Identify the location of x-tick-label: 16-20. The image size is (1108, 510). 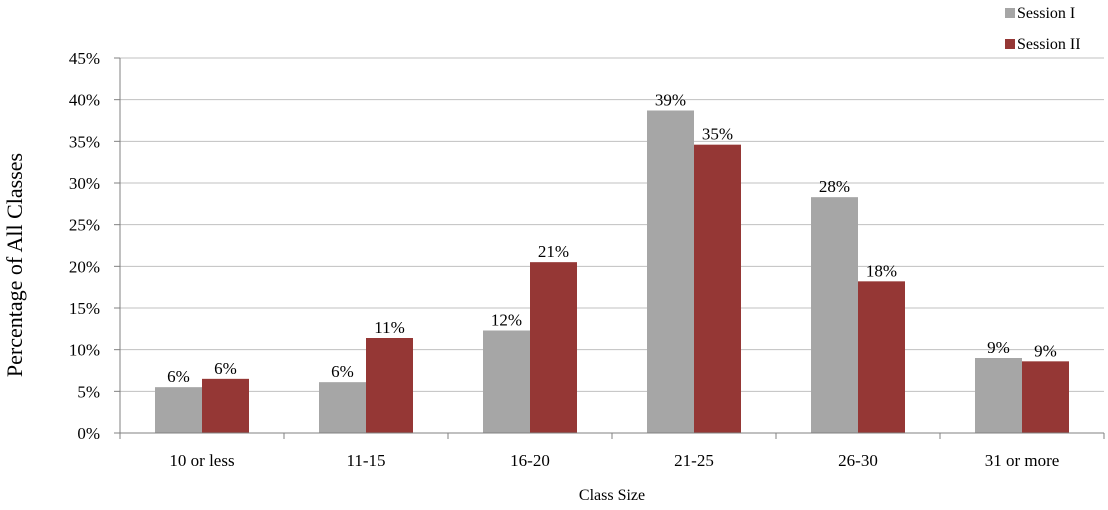
(530, 460).